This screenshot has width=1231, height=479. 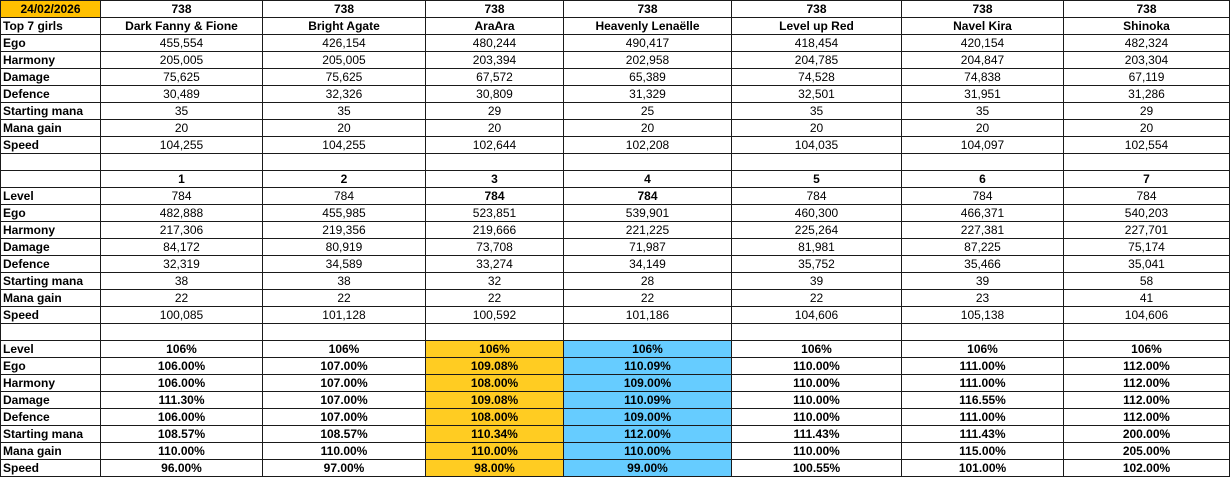 I want to click on stat-value: 34,149, so click(x=647, y=264).